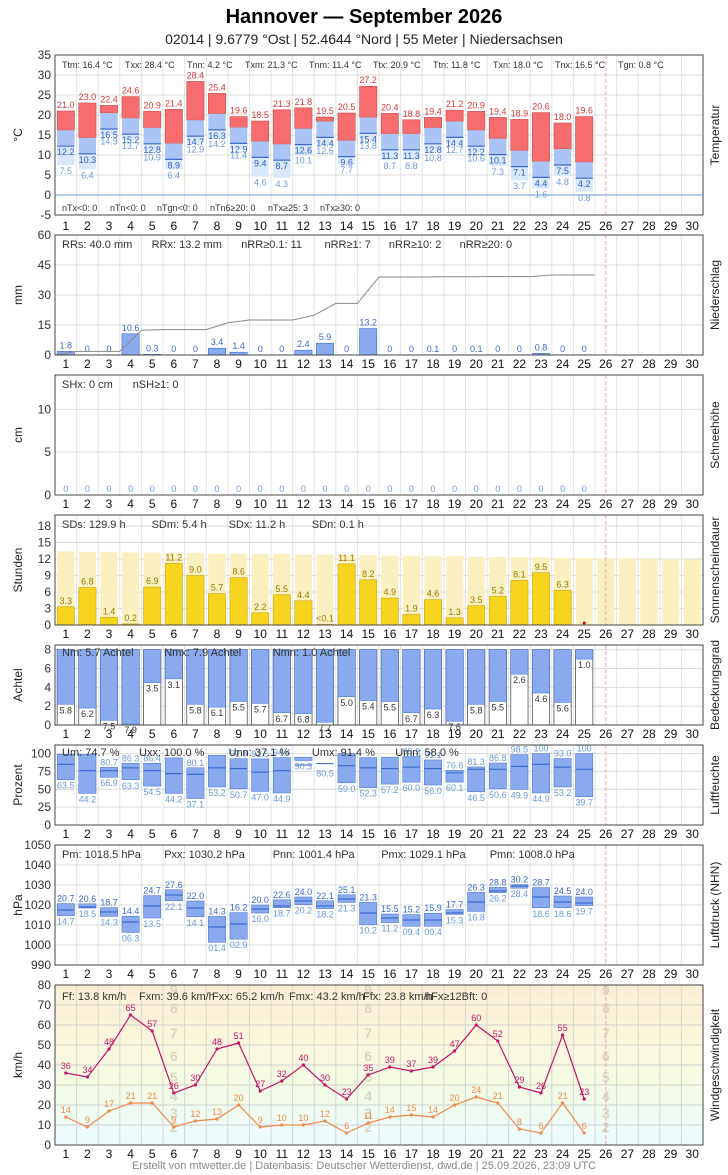  Describe the element at coordinates (47, 609) in the screenshot. I see `y-tick-label: 3` at that location.